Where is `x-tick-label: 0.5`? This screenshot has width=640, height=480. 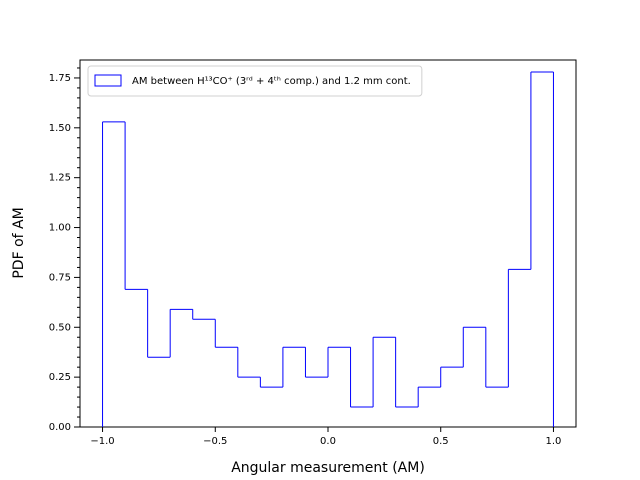
x-tick-label: 0.5 is located at coordinates (441, 441).